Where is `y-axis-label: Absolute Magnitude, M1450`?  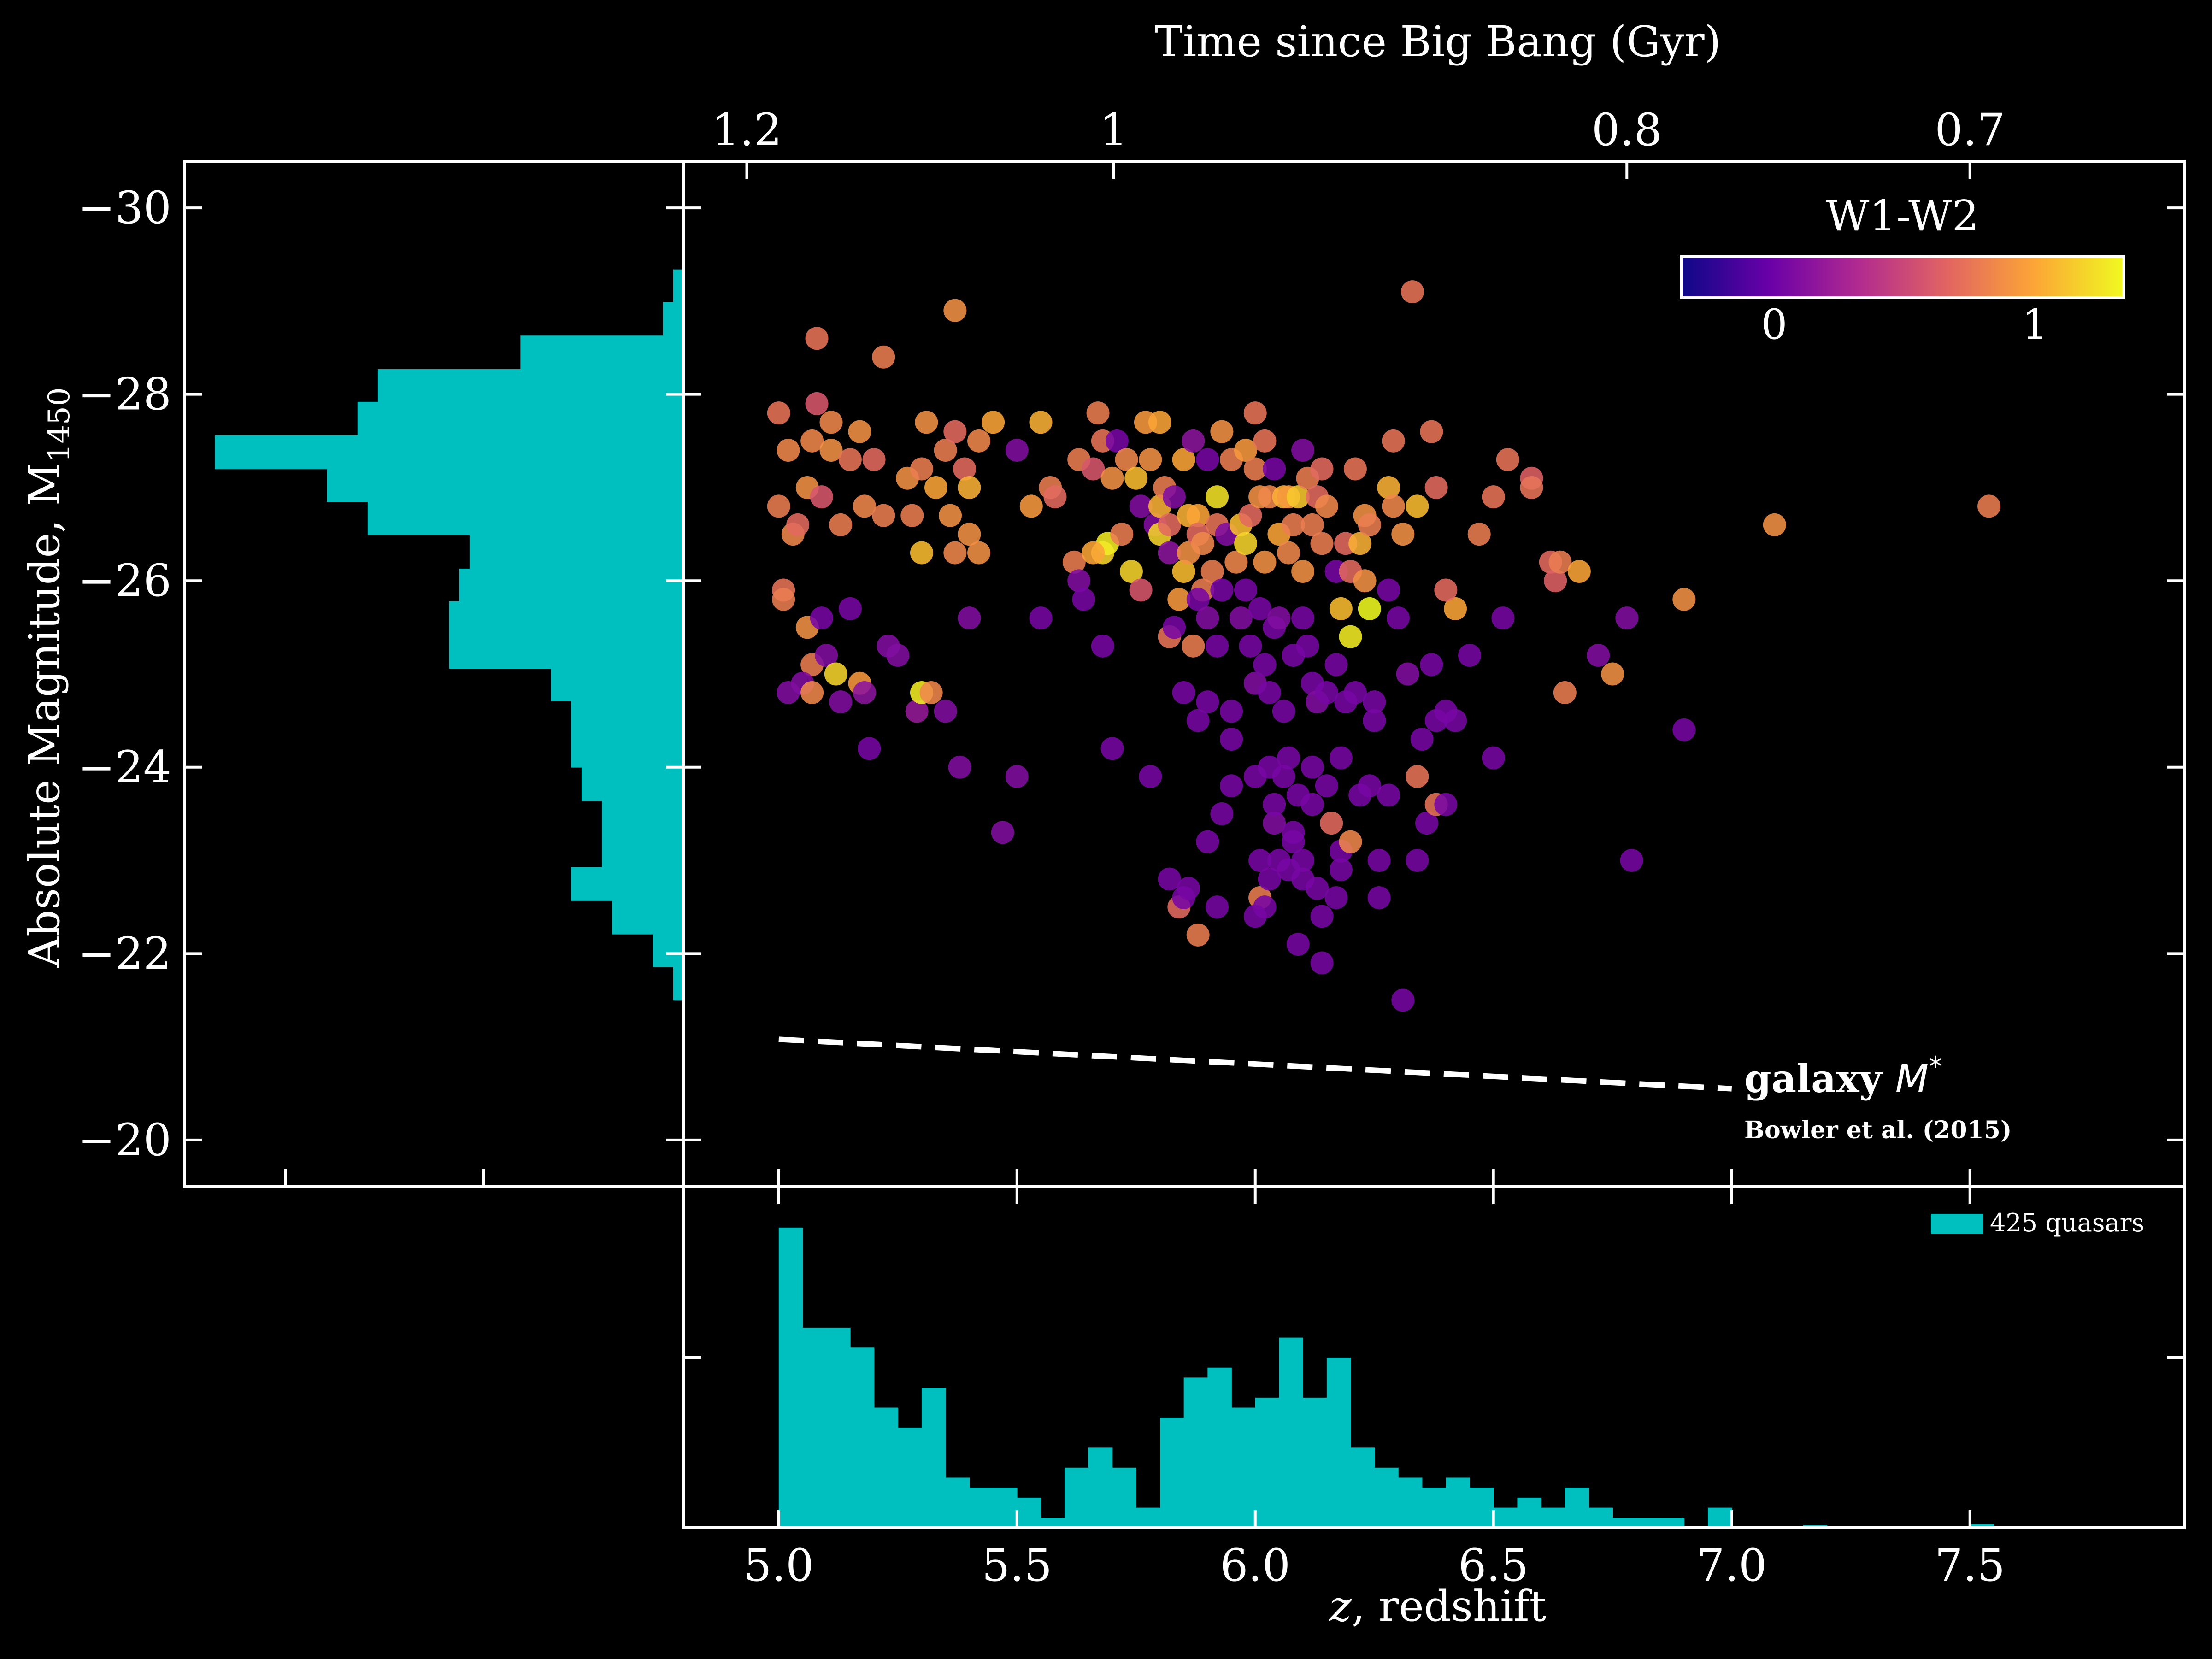 y-axis-label: Absolute Magnitude, M1450 is located at coordinates (48, 677).